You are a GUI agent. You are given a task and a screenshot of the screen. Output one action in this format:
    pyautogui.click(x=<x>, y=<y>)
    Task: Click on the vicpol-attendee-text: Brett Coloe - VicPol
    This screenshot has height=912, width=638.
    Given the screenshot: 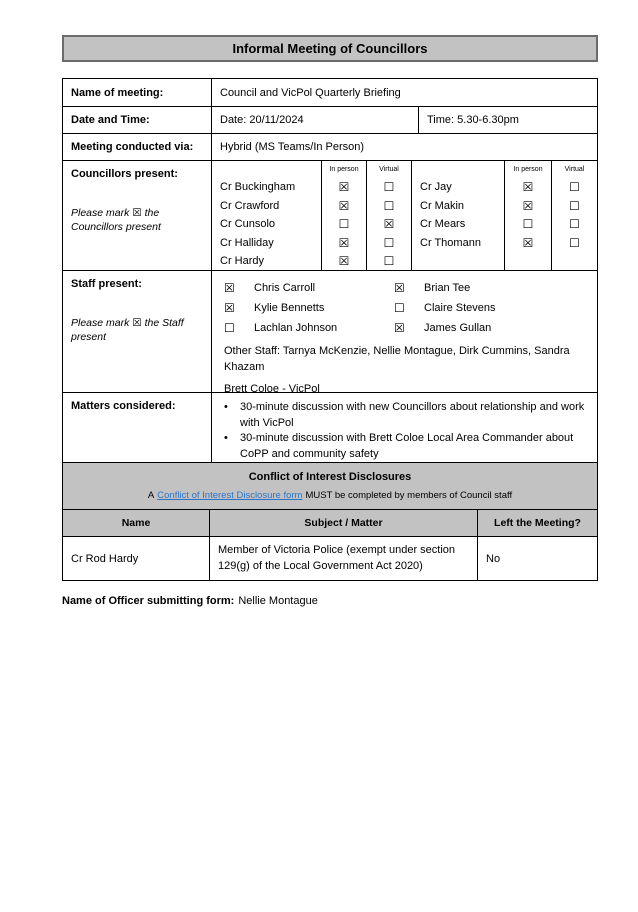 What is the action you would take?
    pyautogui.click(x=272, y=389)
    